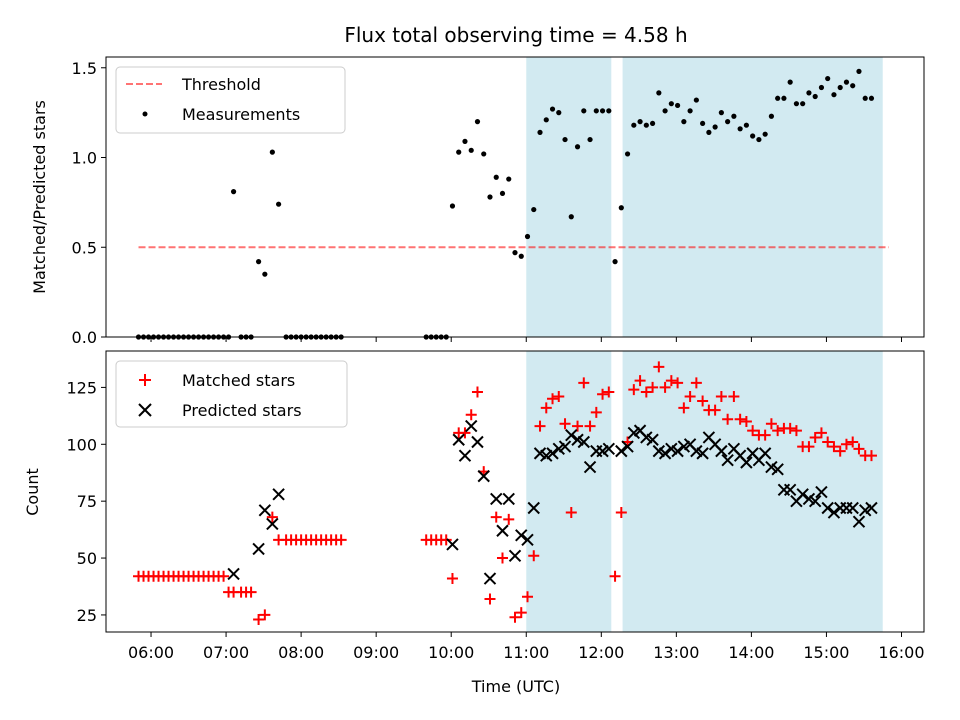 The width and height of the screenshot is (960, 720). What do you see at coordinates (81, 444) in the screenshot?
I see `y-tick-label: 100` at bounding box center [81, 444].